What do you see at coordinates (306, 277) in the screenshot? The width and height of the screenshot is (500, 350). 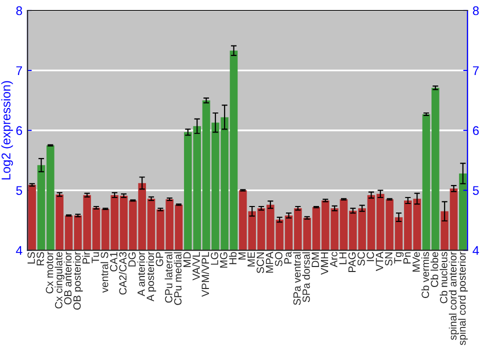 I see `x-tick-label: SPa dorsal` at bounding box center [306, 277].